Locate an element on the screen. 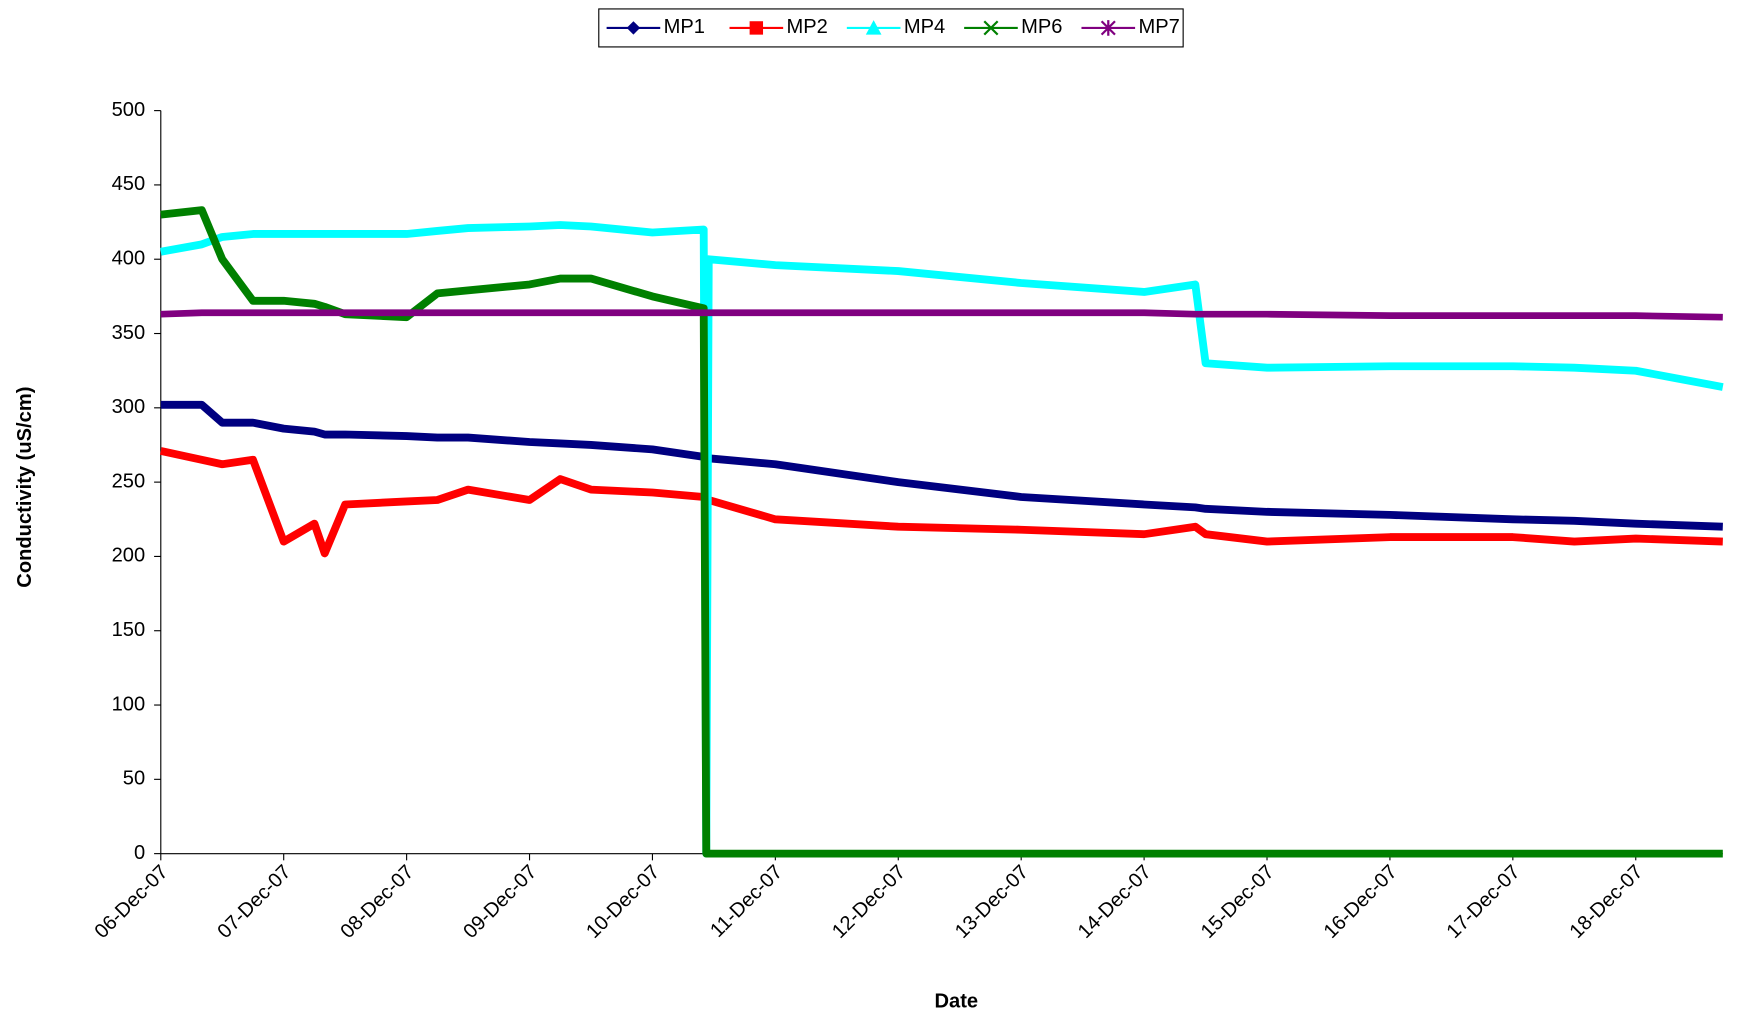 This screenshot has height=1024, width=1754. y-tick-label: 450 is located at coordinates (129, 184).